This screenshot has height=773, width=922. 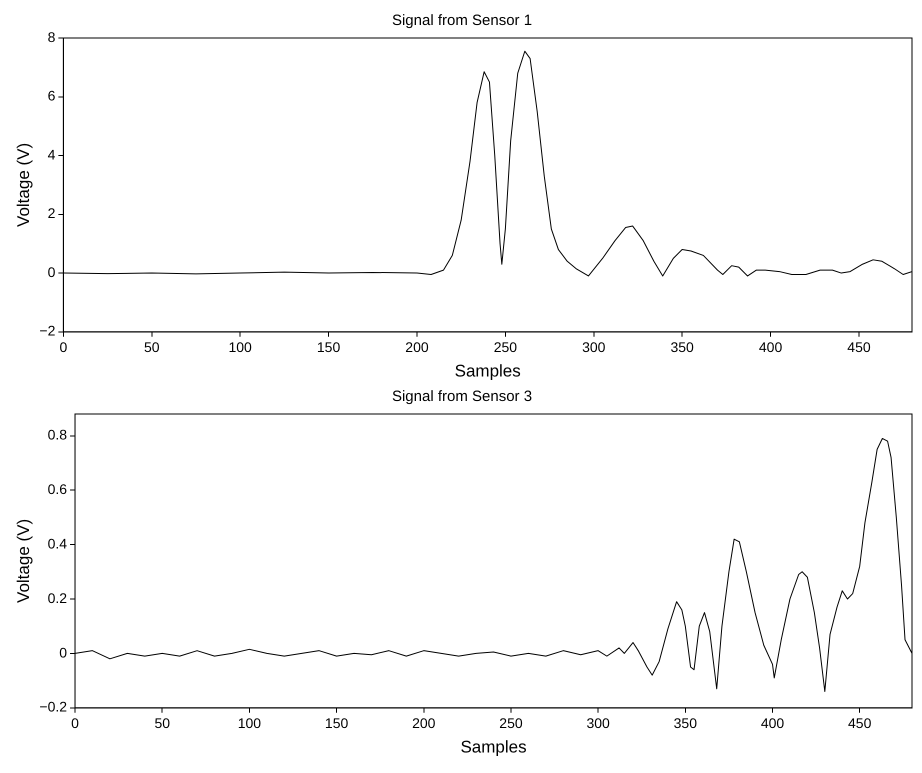 I want to click on y-tick-label: 8, so click(x=52, y=36).